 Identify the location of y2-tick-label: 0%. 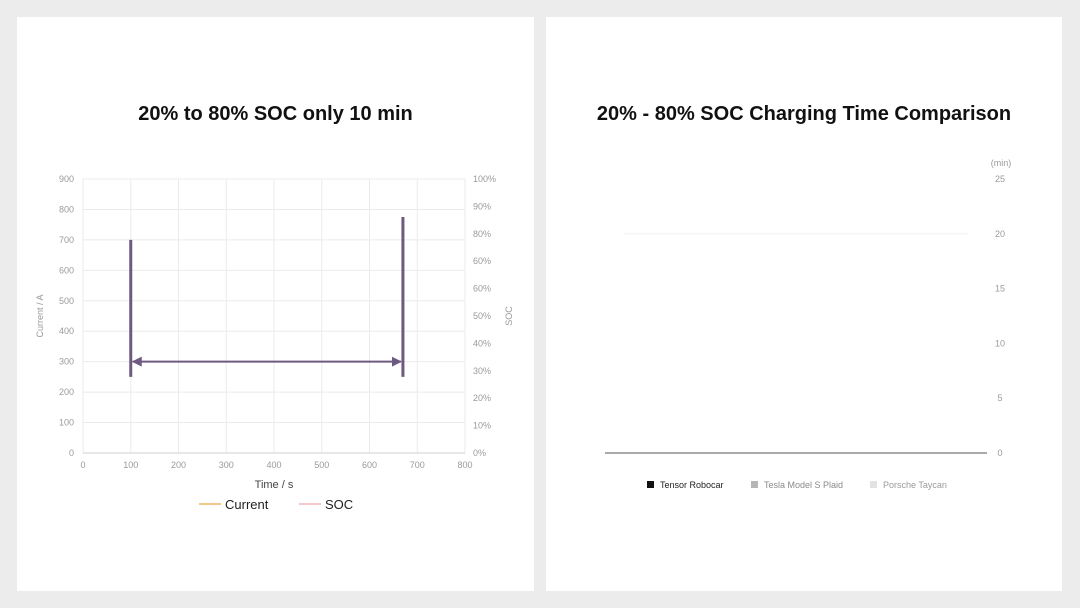
(479, 453).